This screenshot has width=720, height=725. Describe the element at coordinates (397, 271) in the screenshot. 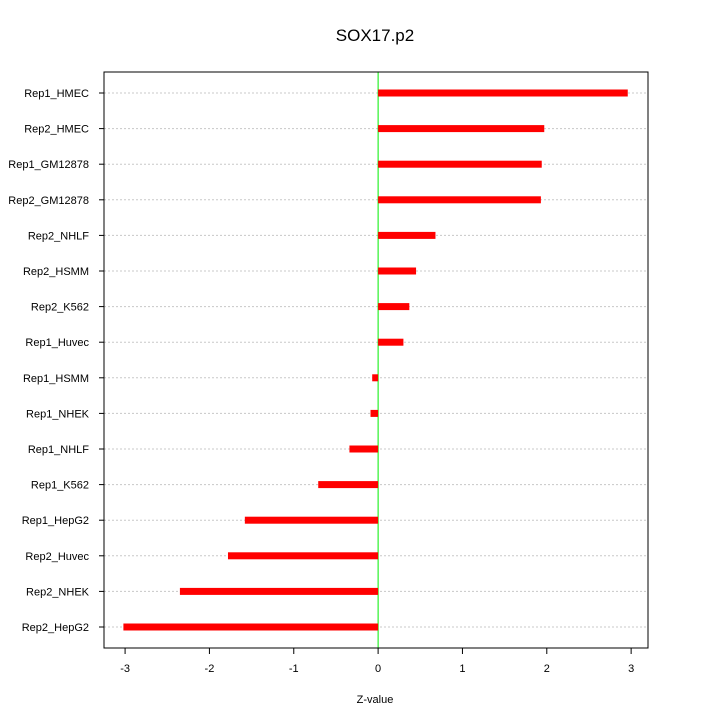

I see `bar-rep2-hsmm` at that location.